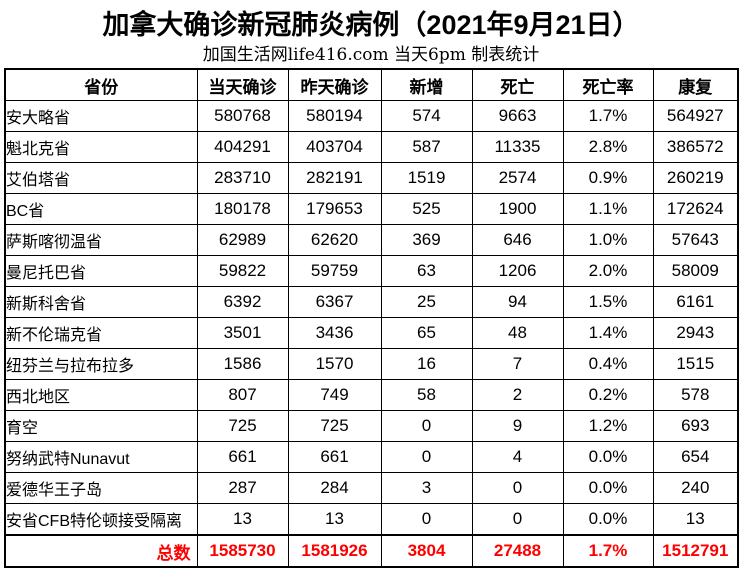  I want to click on table-row: 爱德华王子岛 287 284 3 0 0.0% 240, so click(371, 488).